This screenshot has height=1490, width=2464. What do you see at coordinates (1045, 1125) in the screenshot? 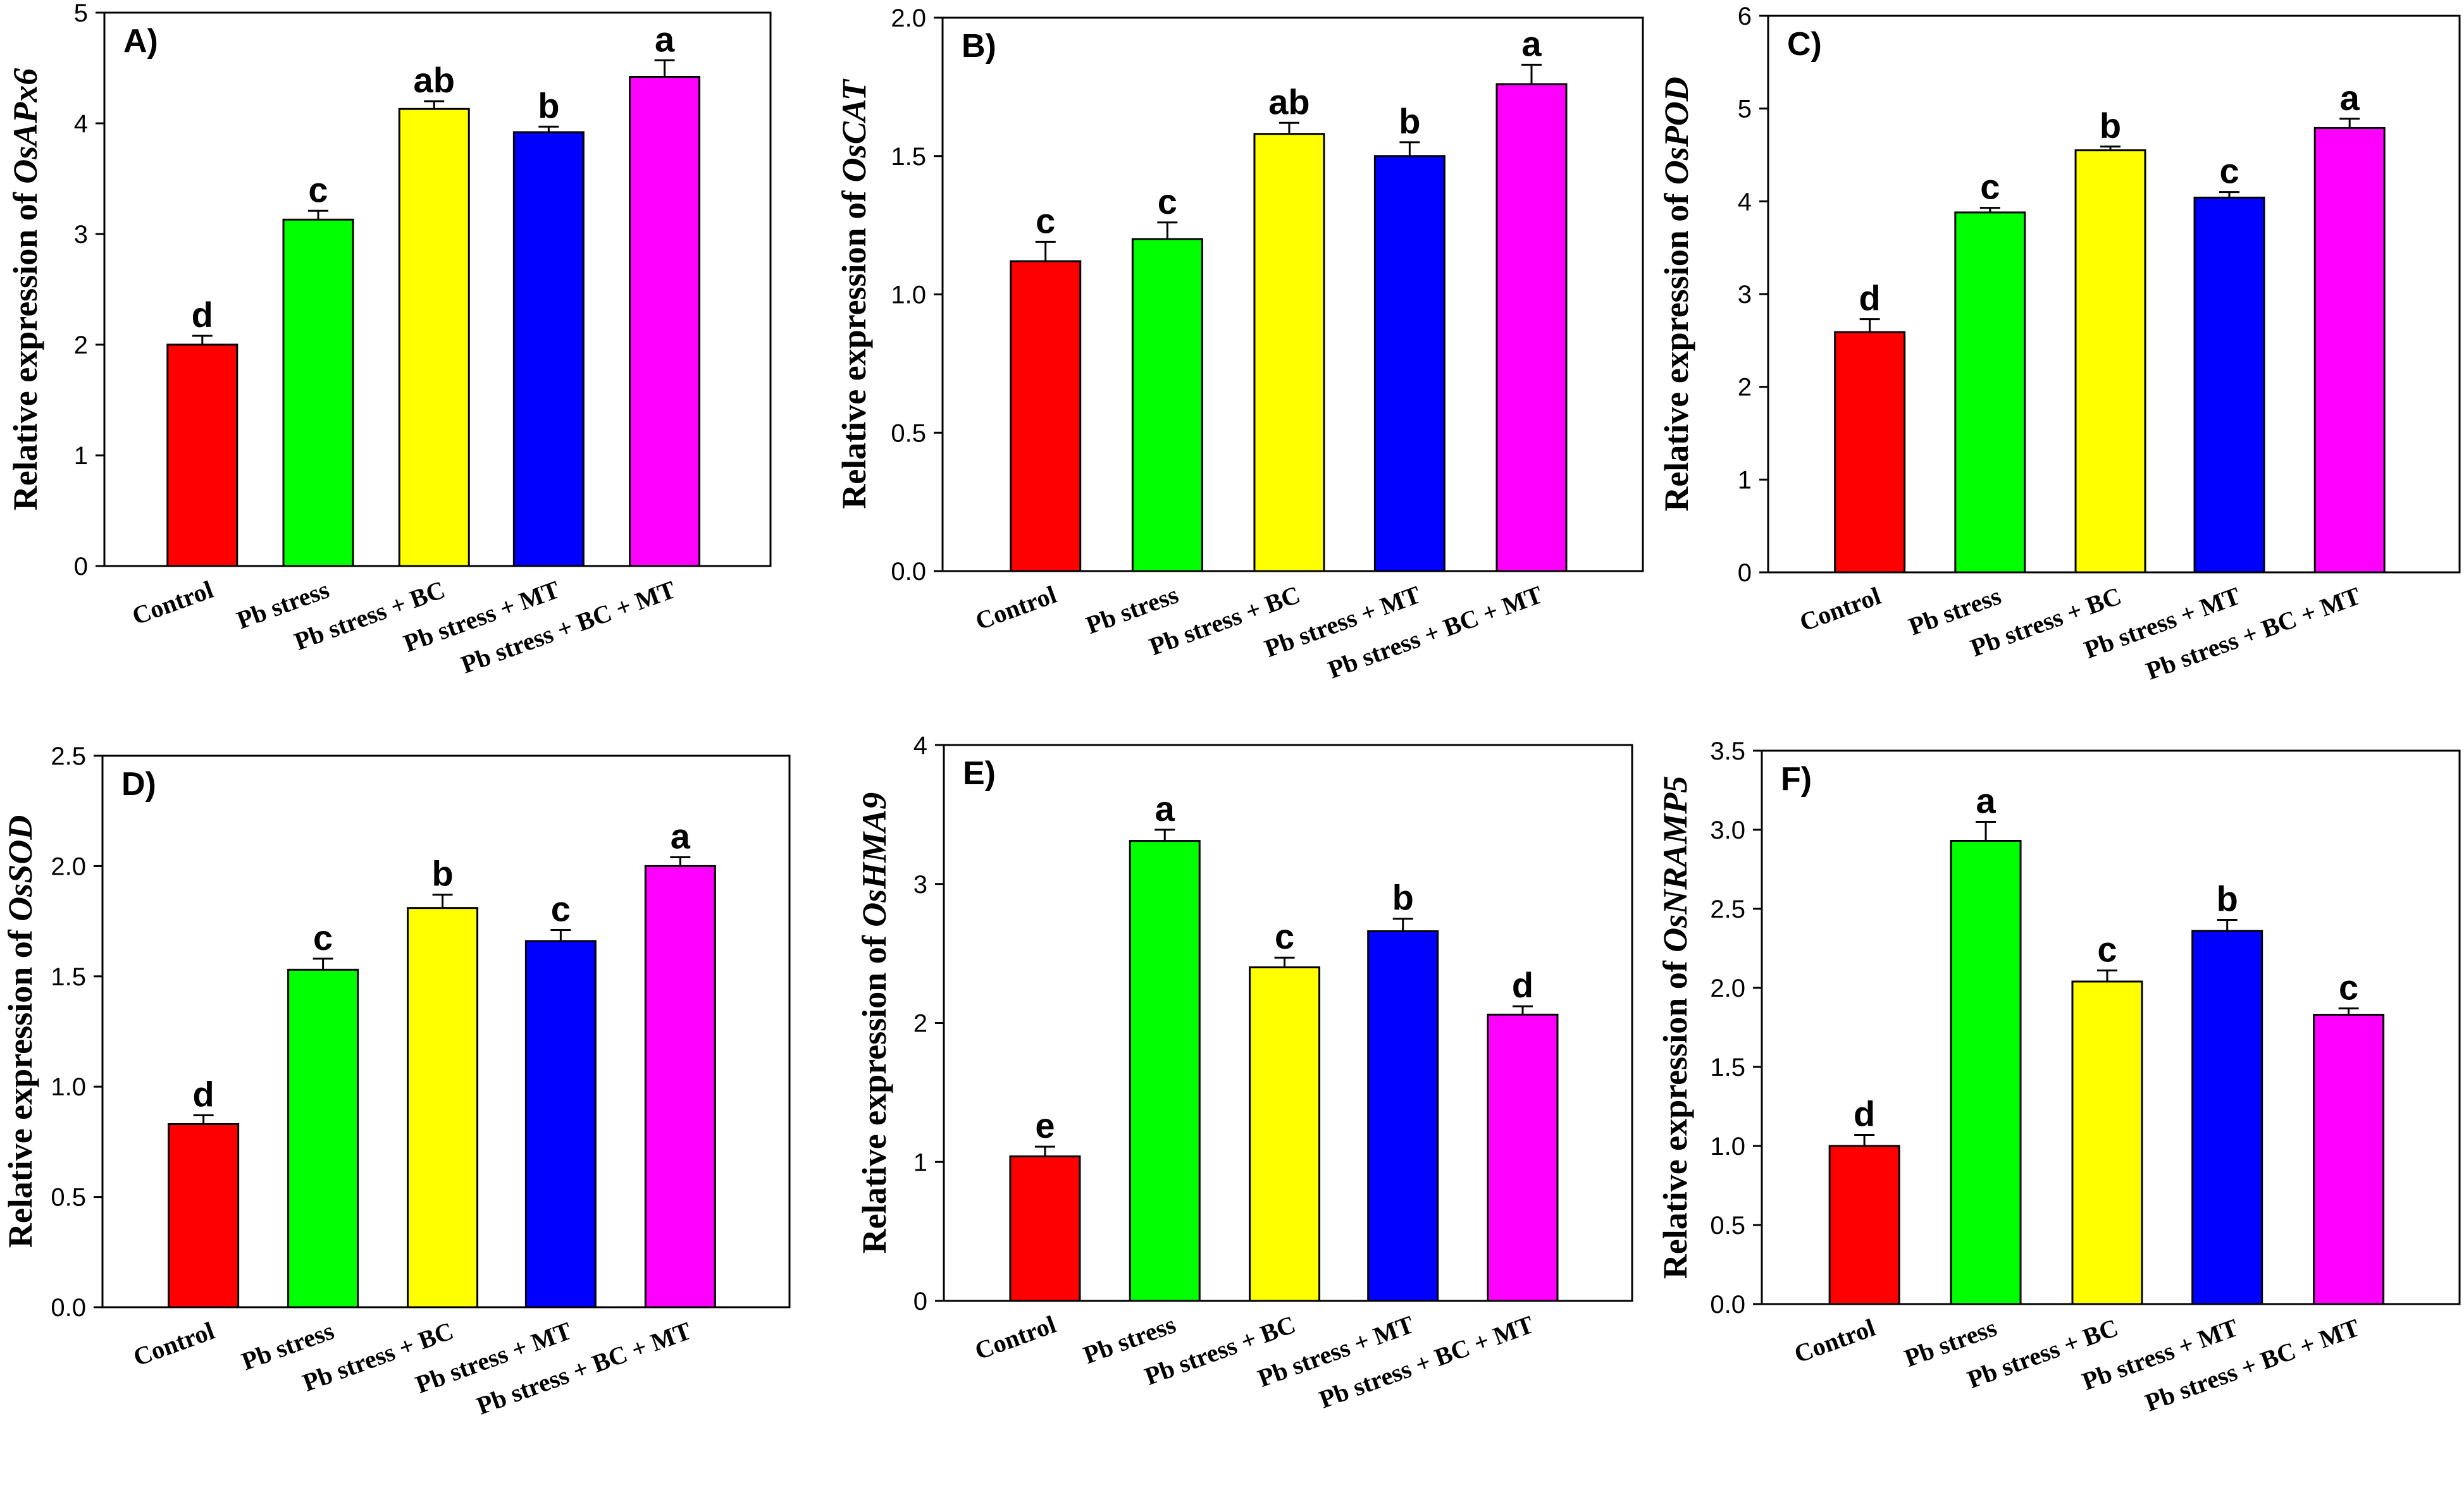
I see `significance-letter: e` at bounding box center [1045, 1125].